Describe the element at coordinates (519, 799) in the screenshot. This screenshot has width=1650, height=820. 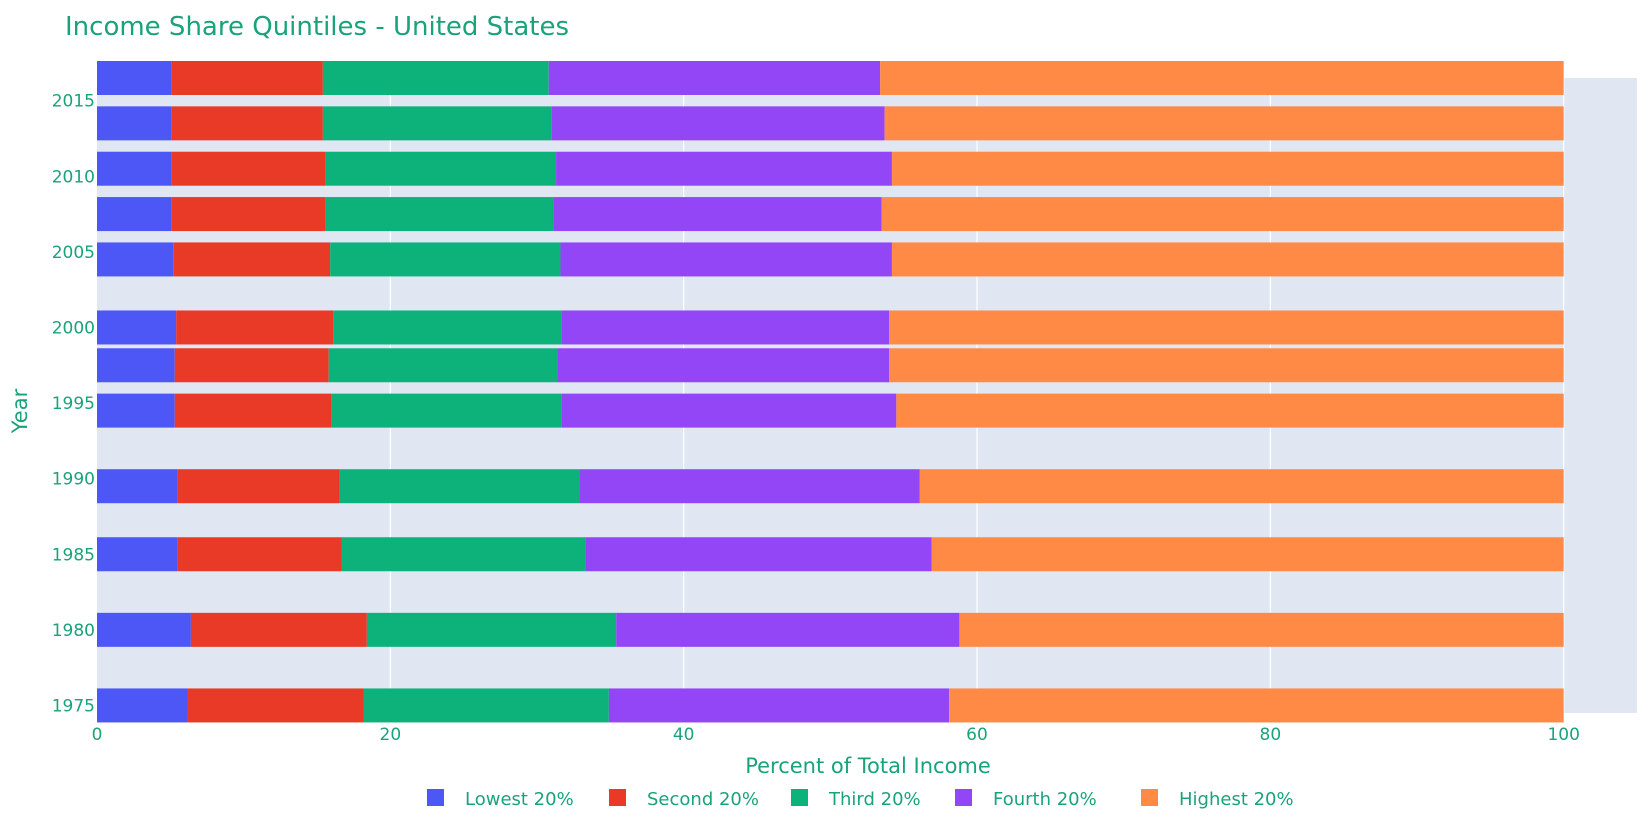
I see `legend-label: Lowest 20%` at that location.